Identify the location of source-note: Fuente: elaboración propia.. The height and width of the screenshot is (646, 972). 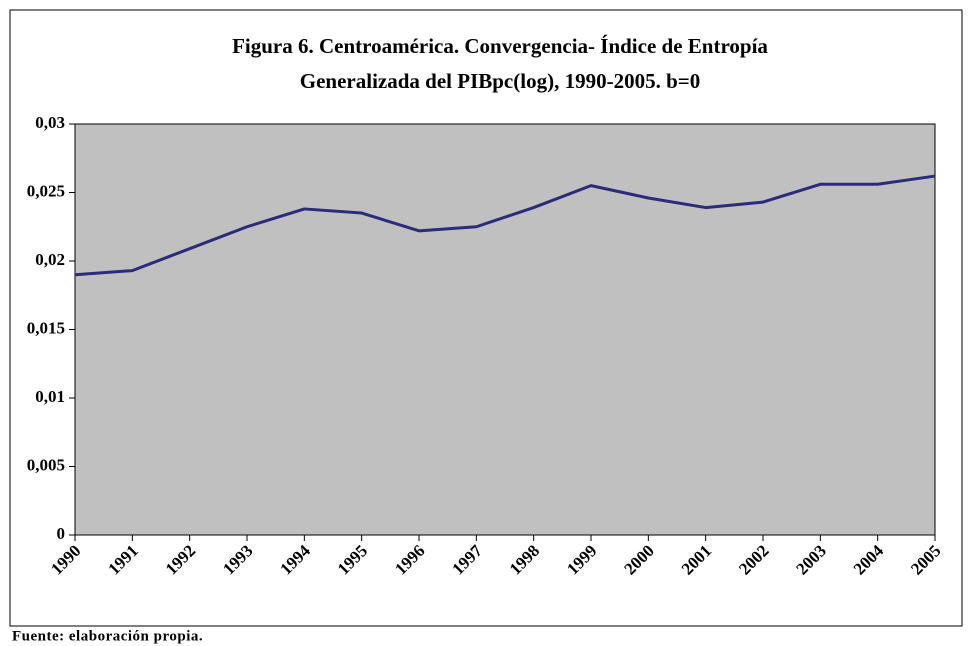
(107, 636).